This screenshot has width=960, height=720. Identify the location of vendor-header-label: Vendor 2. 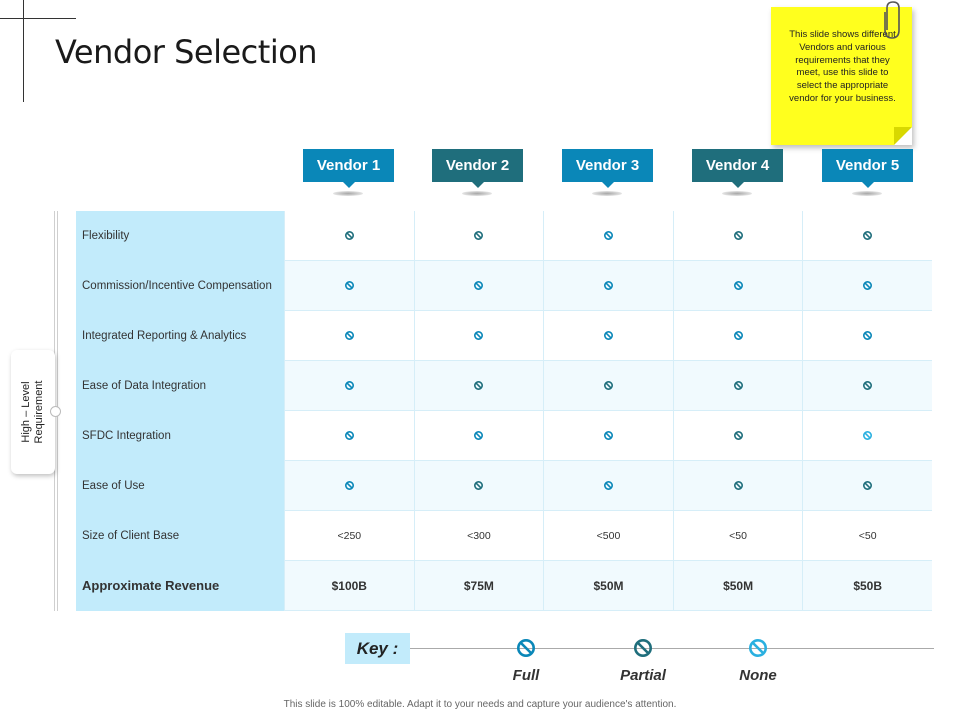
(477, 165).